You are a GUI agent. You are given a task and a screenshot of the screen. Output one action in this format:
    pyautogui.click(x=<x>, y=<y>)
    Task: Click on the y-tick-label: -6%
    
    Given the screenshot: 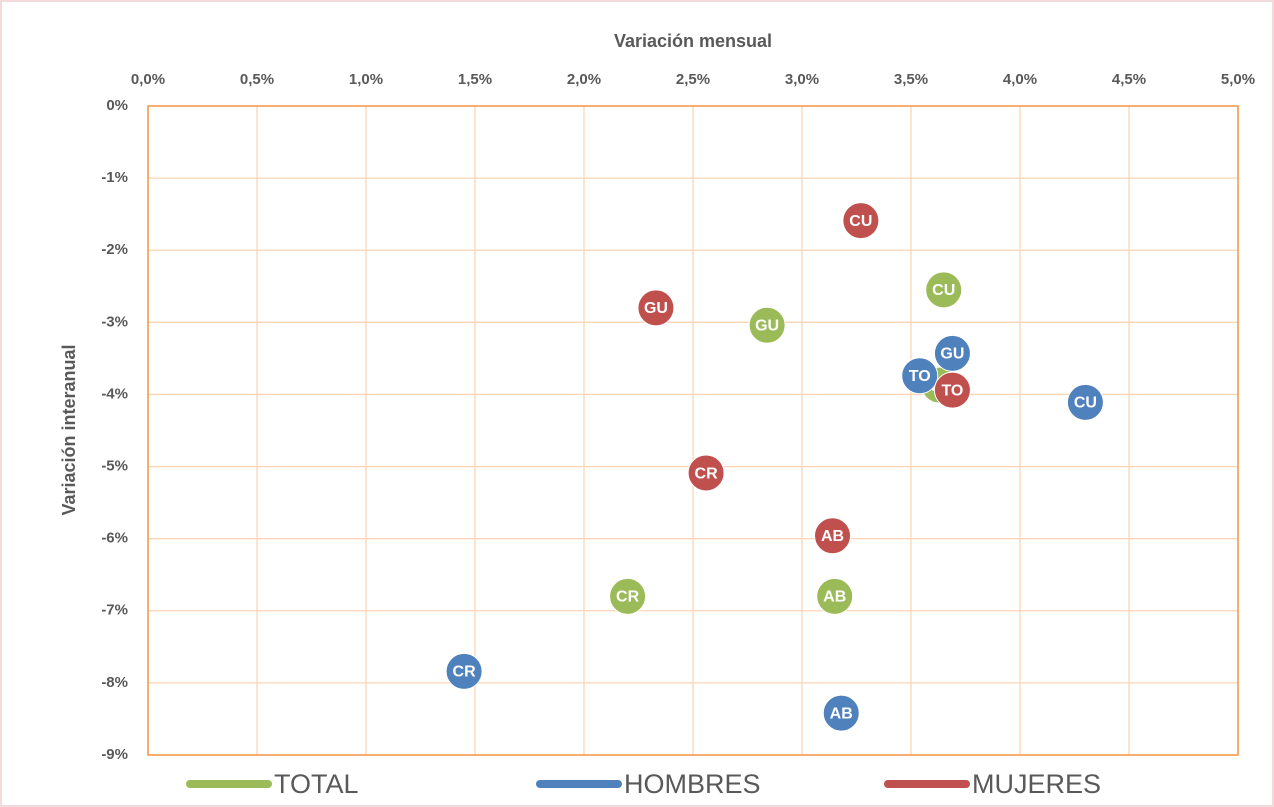 What is the action you would take?
    pyautogui.click(x=114, y=538)
    